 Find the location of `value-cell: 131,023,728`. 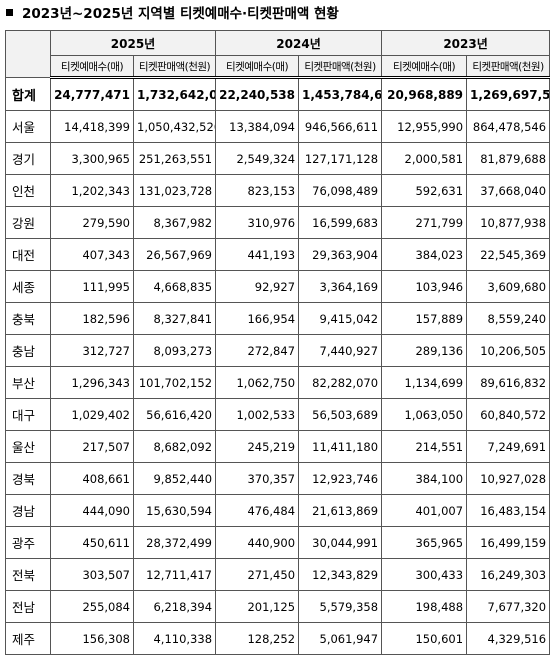

value-cell: 131,023,728 is located at coordinates (174, 190).